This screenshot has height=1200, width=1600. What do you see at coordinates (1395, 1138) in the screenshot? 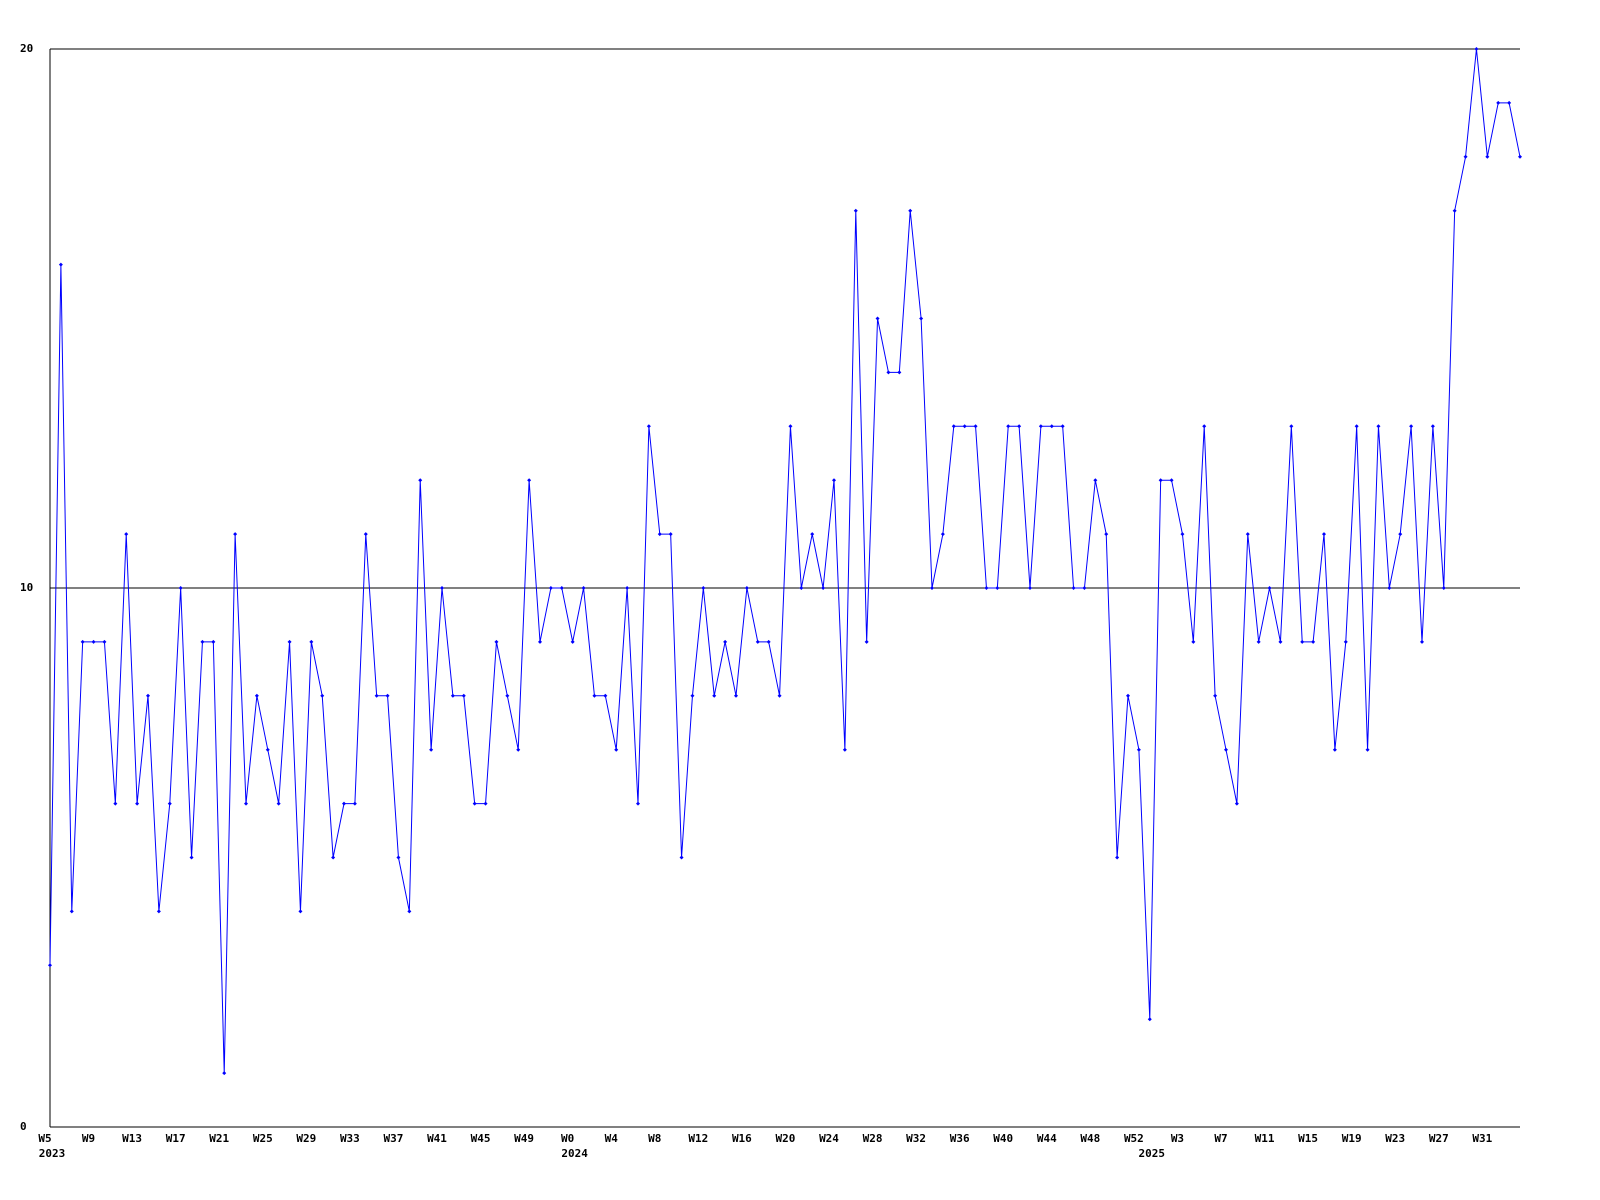
I see `x-tick-label: W23` at bounding box center [1395, 1138].